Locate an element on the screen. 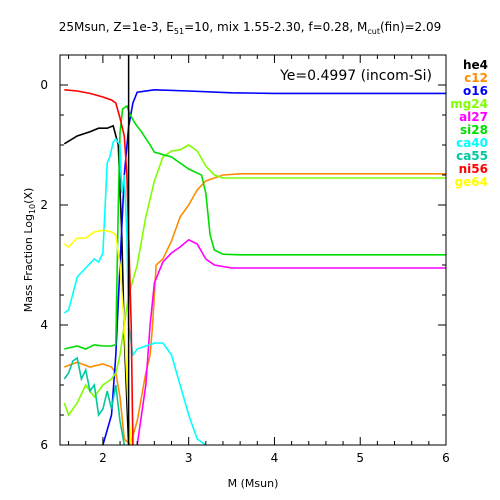 This screenshot has width=500, height=500. series-line-he4 is located at coordinates (96, 284).